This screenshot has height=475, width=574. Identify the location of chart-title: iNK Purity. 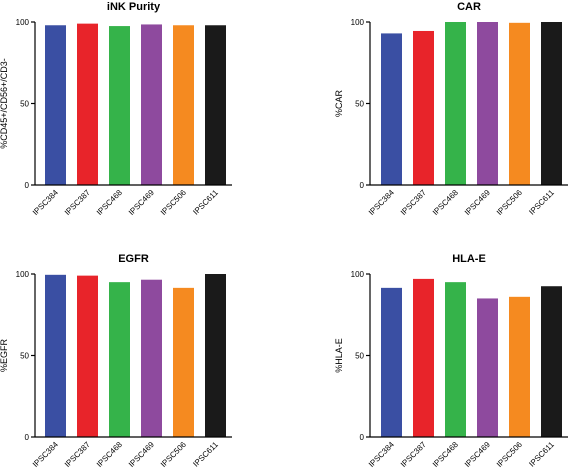
(134, 7).